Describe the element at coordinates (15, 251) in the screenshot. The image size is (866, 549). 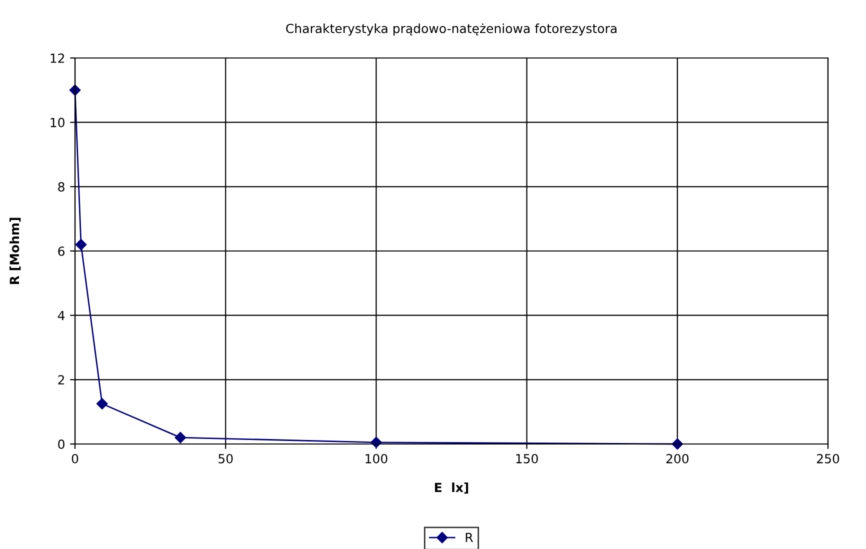
I see `y-axis-title: R [Mohm]` at that location.